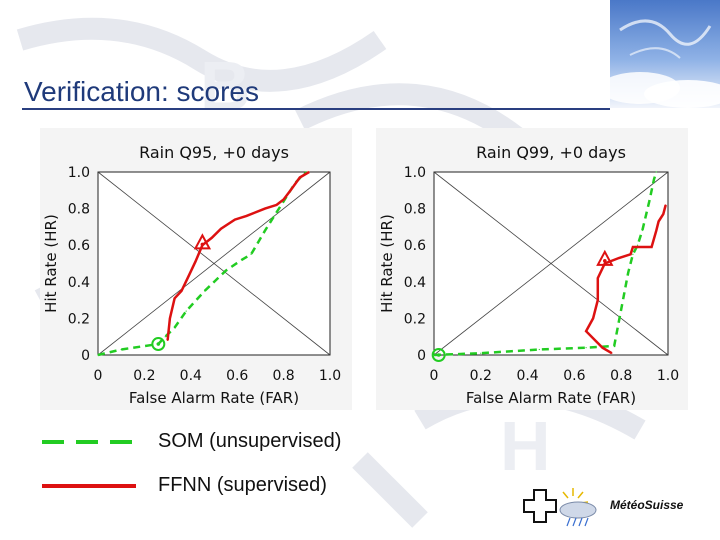  Describe the element at coordinates (387, 263) in the screenshot. I see `y-axis-label-1: Hit Rate (HR)` at that location.